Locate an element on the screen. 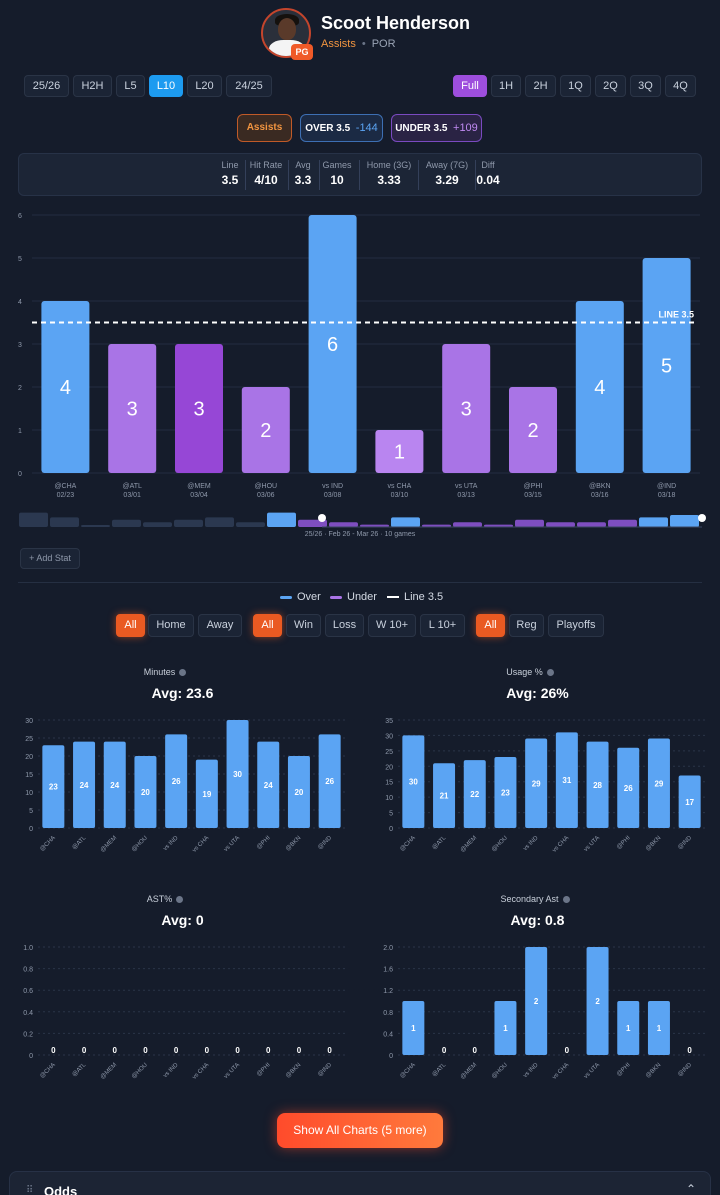  y-tick-label: 2 is located at coordinates (20, 388).